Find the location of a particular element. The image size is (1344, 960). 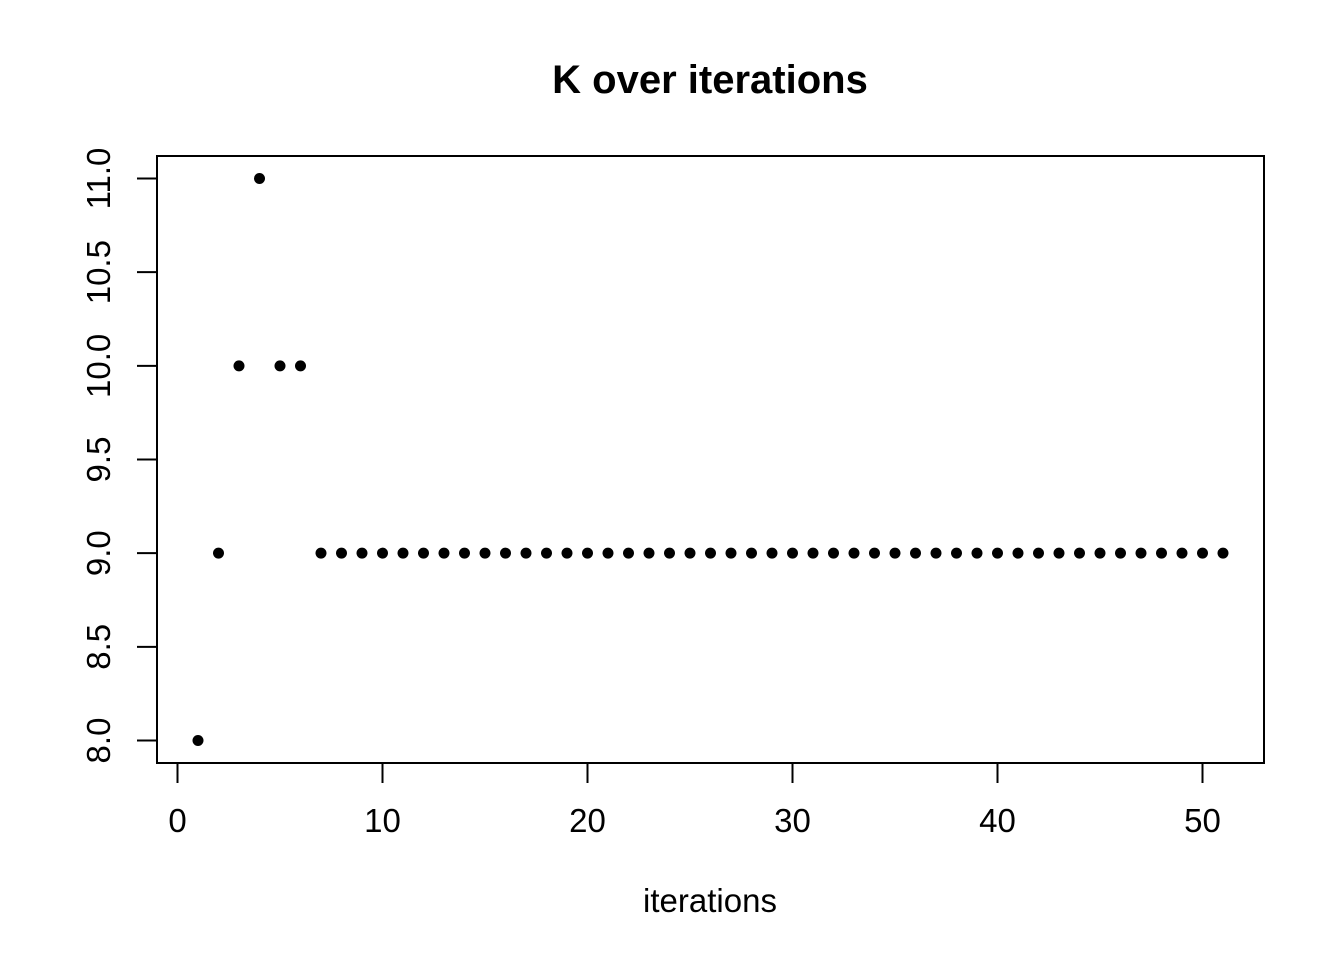

x-tick-label: 50 is located at coordinates (1202, 820).